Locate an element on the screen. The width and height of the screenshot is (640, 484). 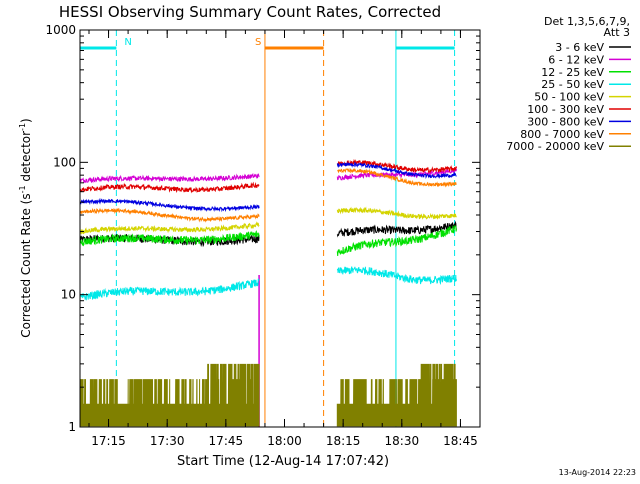
y-tick-label-0: 1 is located at coordinates (72, 427).